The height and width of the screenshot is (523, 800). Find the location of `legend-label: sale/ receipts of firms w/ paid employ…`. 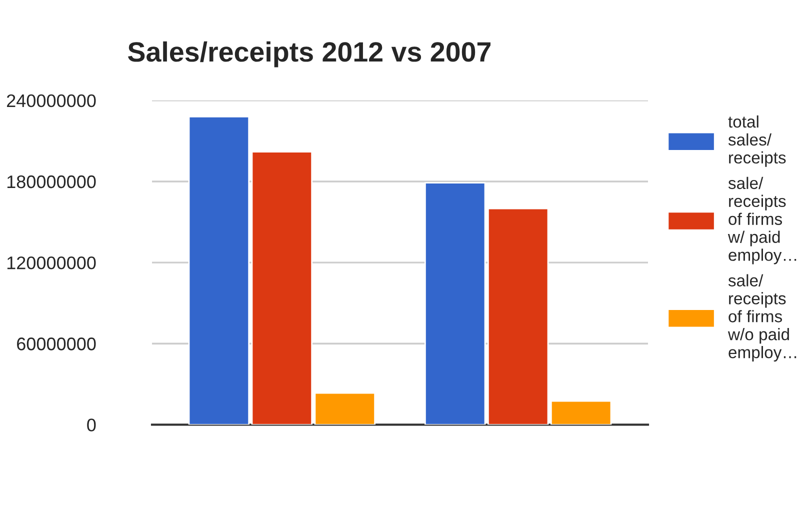

legend-label: sale/ receipts of firms w/ paid employ… is located at coordinates (762, 220).